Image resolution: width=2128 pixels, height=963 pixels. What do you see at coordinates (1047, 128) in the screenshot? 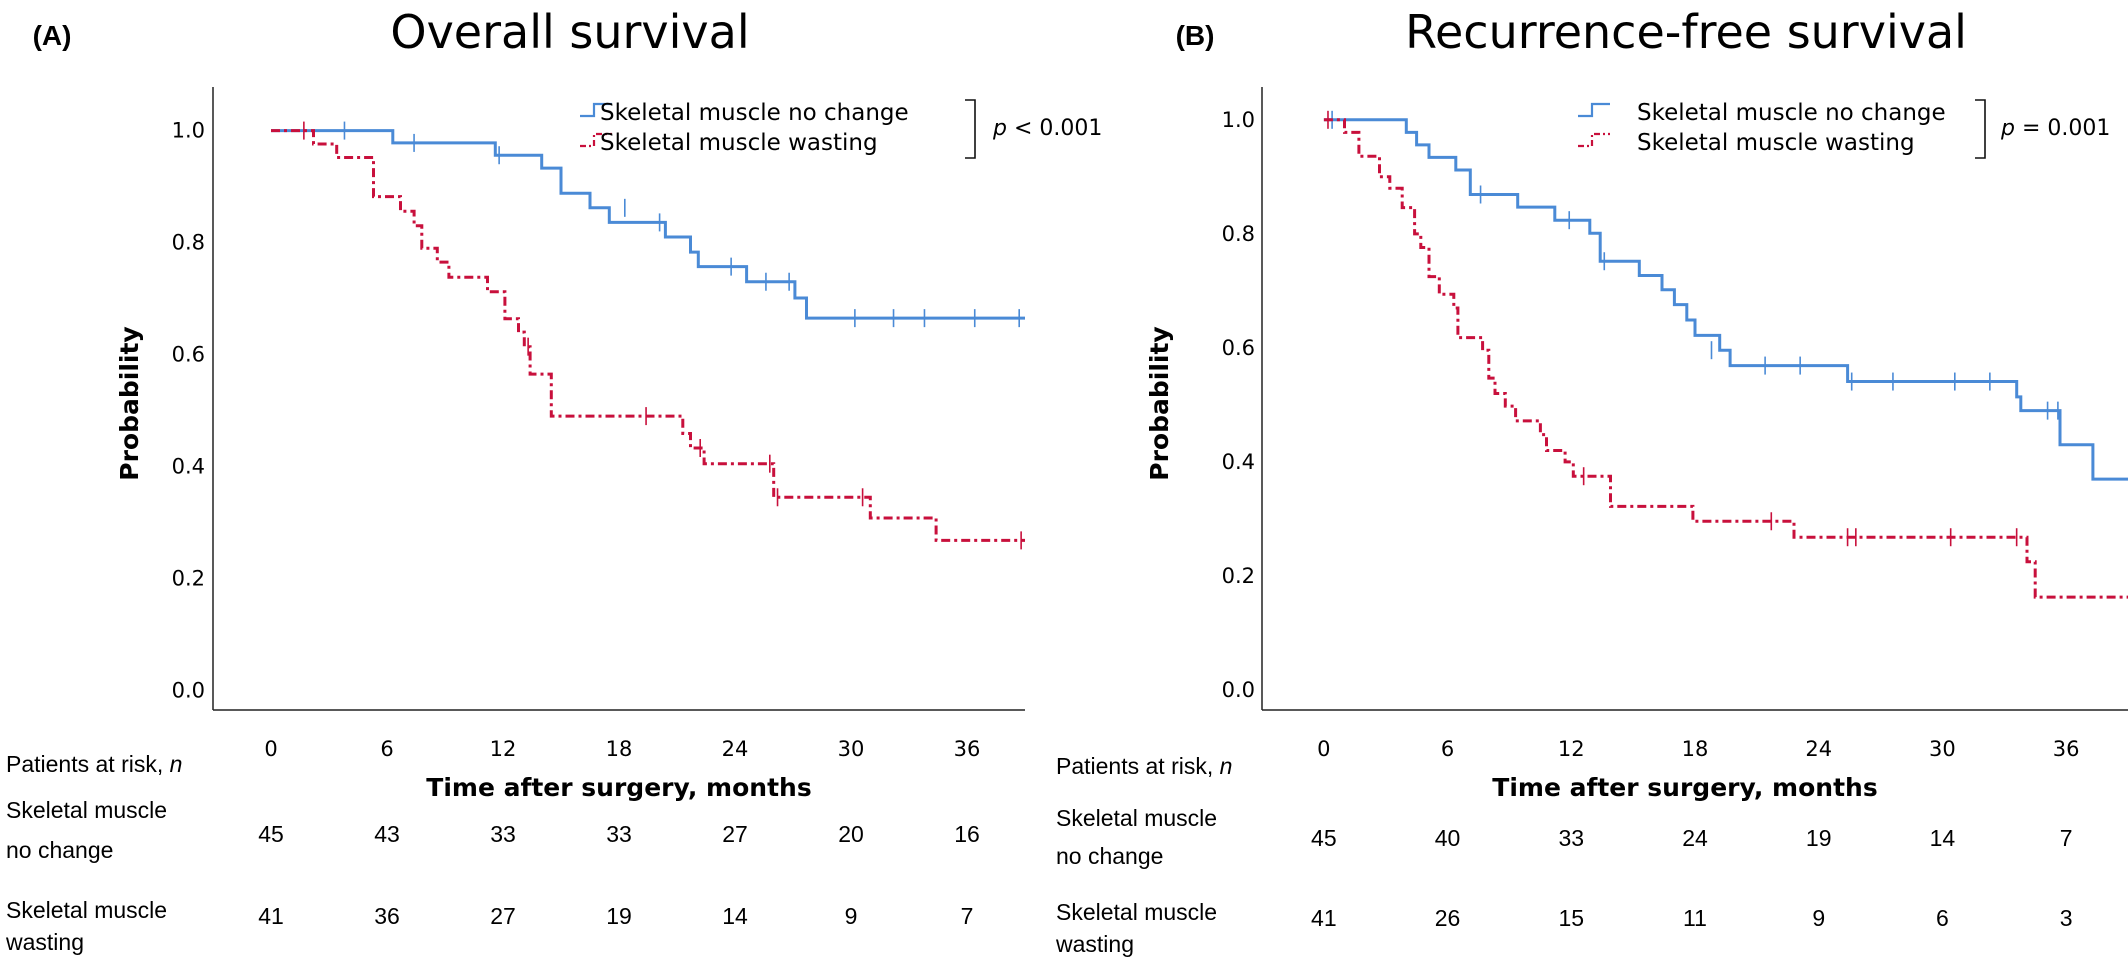
I see `p-value: p < 0.001` at bounding box center [1047, 128].